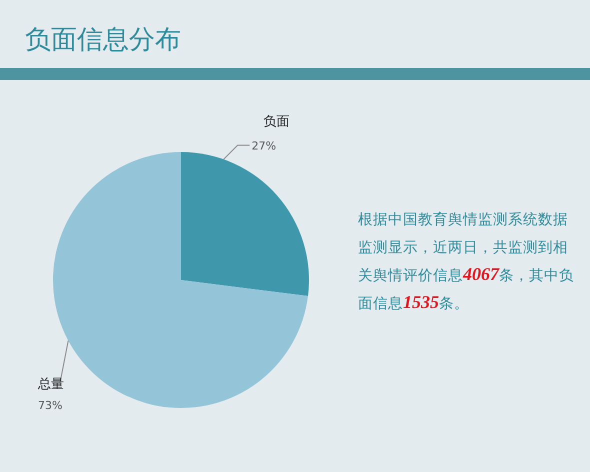  Describe the element at coordinates (50, 384) in the screenshot. I see `slice-label: 总量` at that location.